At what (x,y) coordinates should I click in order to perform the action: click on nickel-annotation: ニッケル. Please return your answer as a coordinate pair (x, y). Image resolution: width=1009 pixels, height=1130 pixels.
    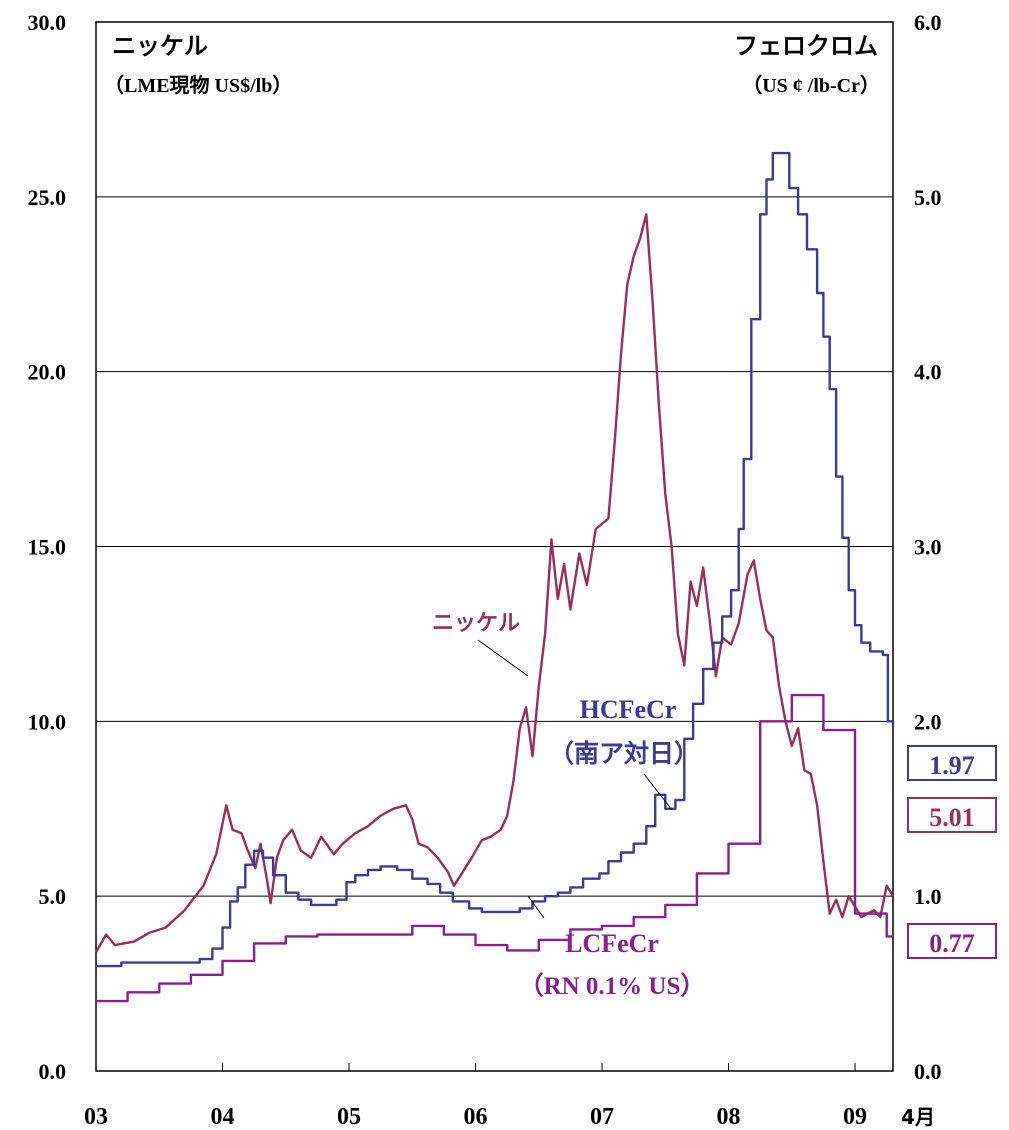
    Looking at the image, I should click on (476, 623).